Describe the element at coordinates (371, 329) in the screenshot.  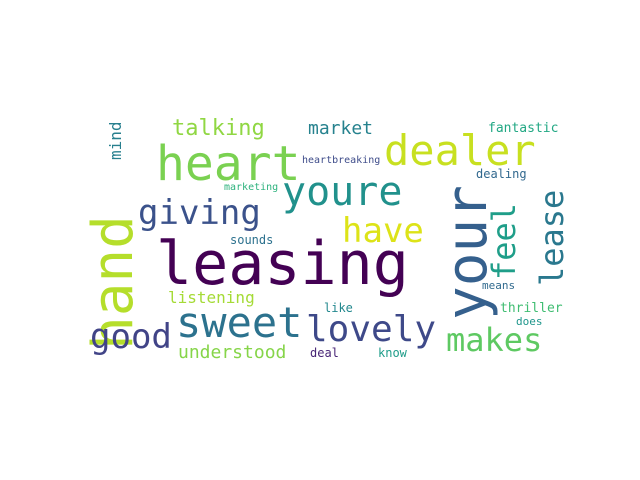
I see `word-lovely: lovely` at that location.